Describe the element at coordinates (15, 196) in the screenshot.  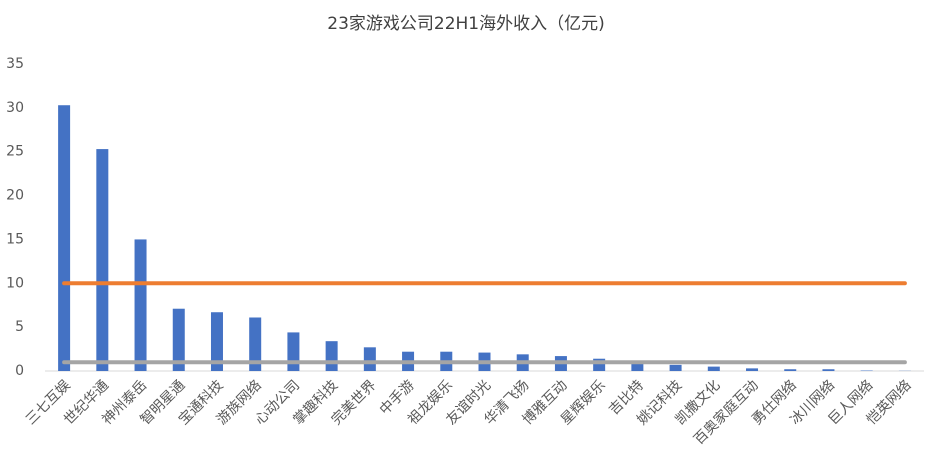
I see `y-tick-label: 20` at that location.